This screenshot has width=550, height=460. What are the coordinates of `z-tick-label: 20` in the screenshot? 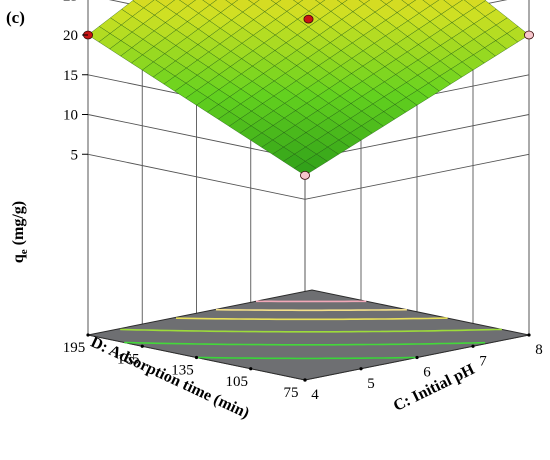 It's located at (70, 36).